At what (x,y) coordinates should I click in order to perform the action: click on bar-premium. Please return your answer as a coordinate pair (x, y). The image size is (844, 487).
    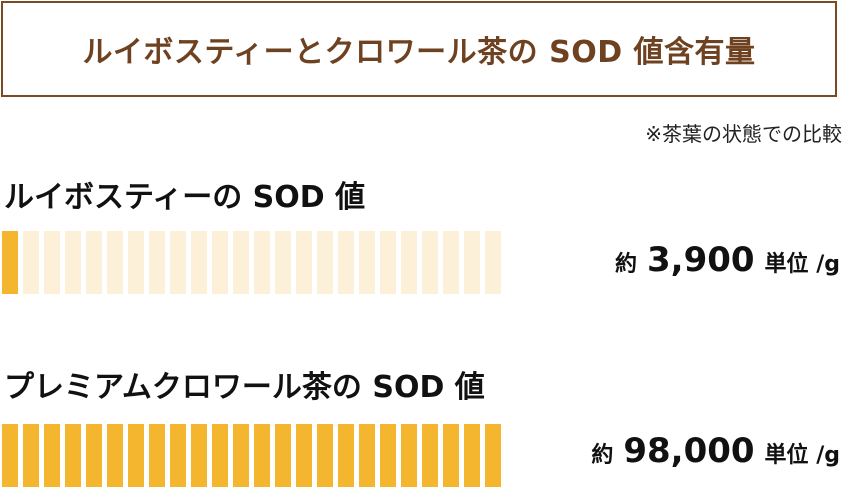
    Looking at the image, I should click on (251, 455).